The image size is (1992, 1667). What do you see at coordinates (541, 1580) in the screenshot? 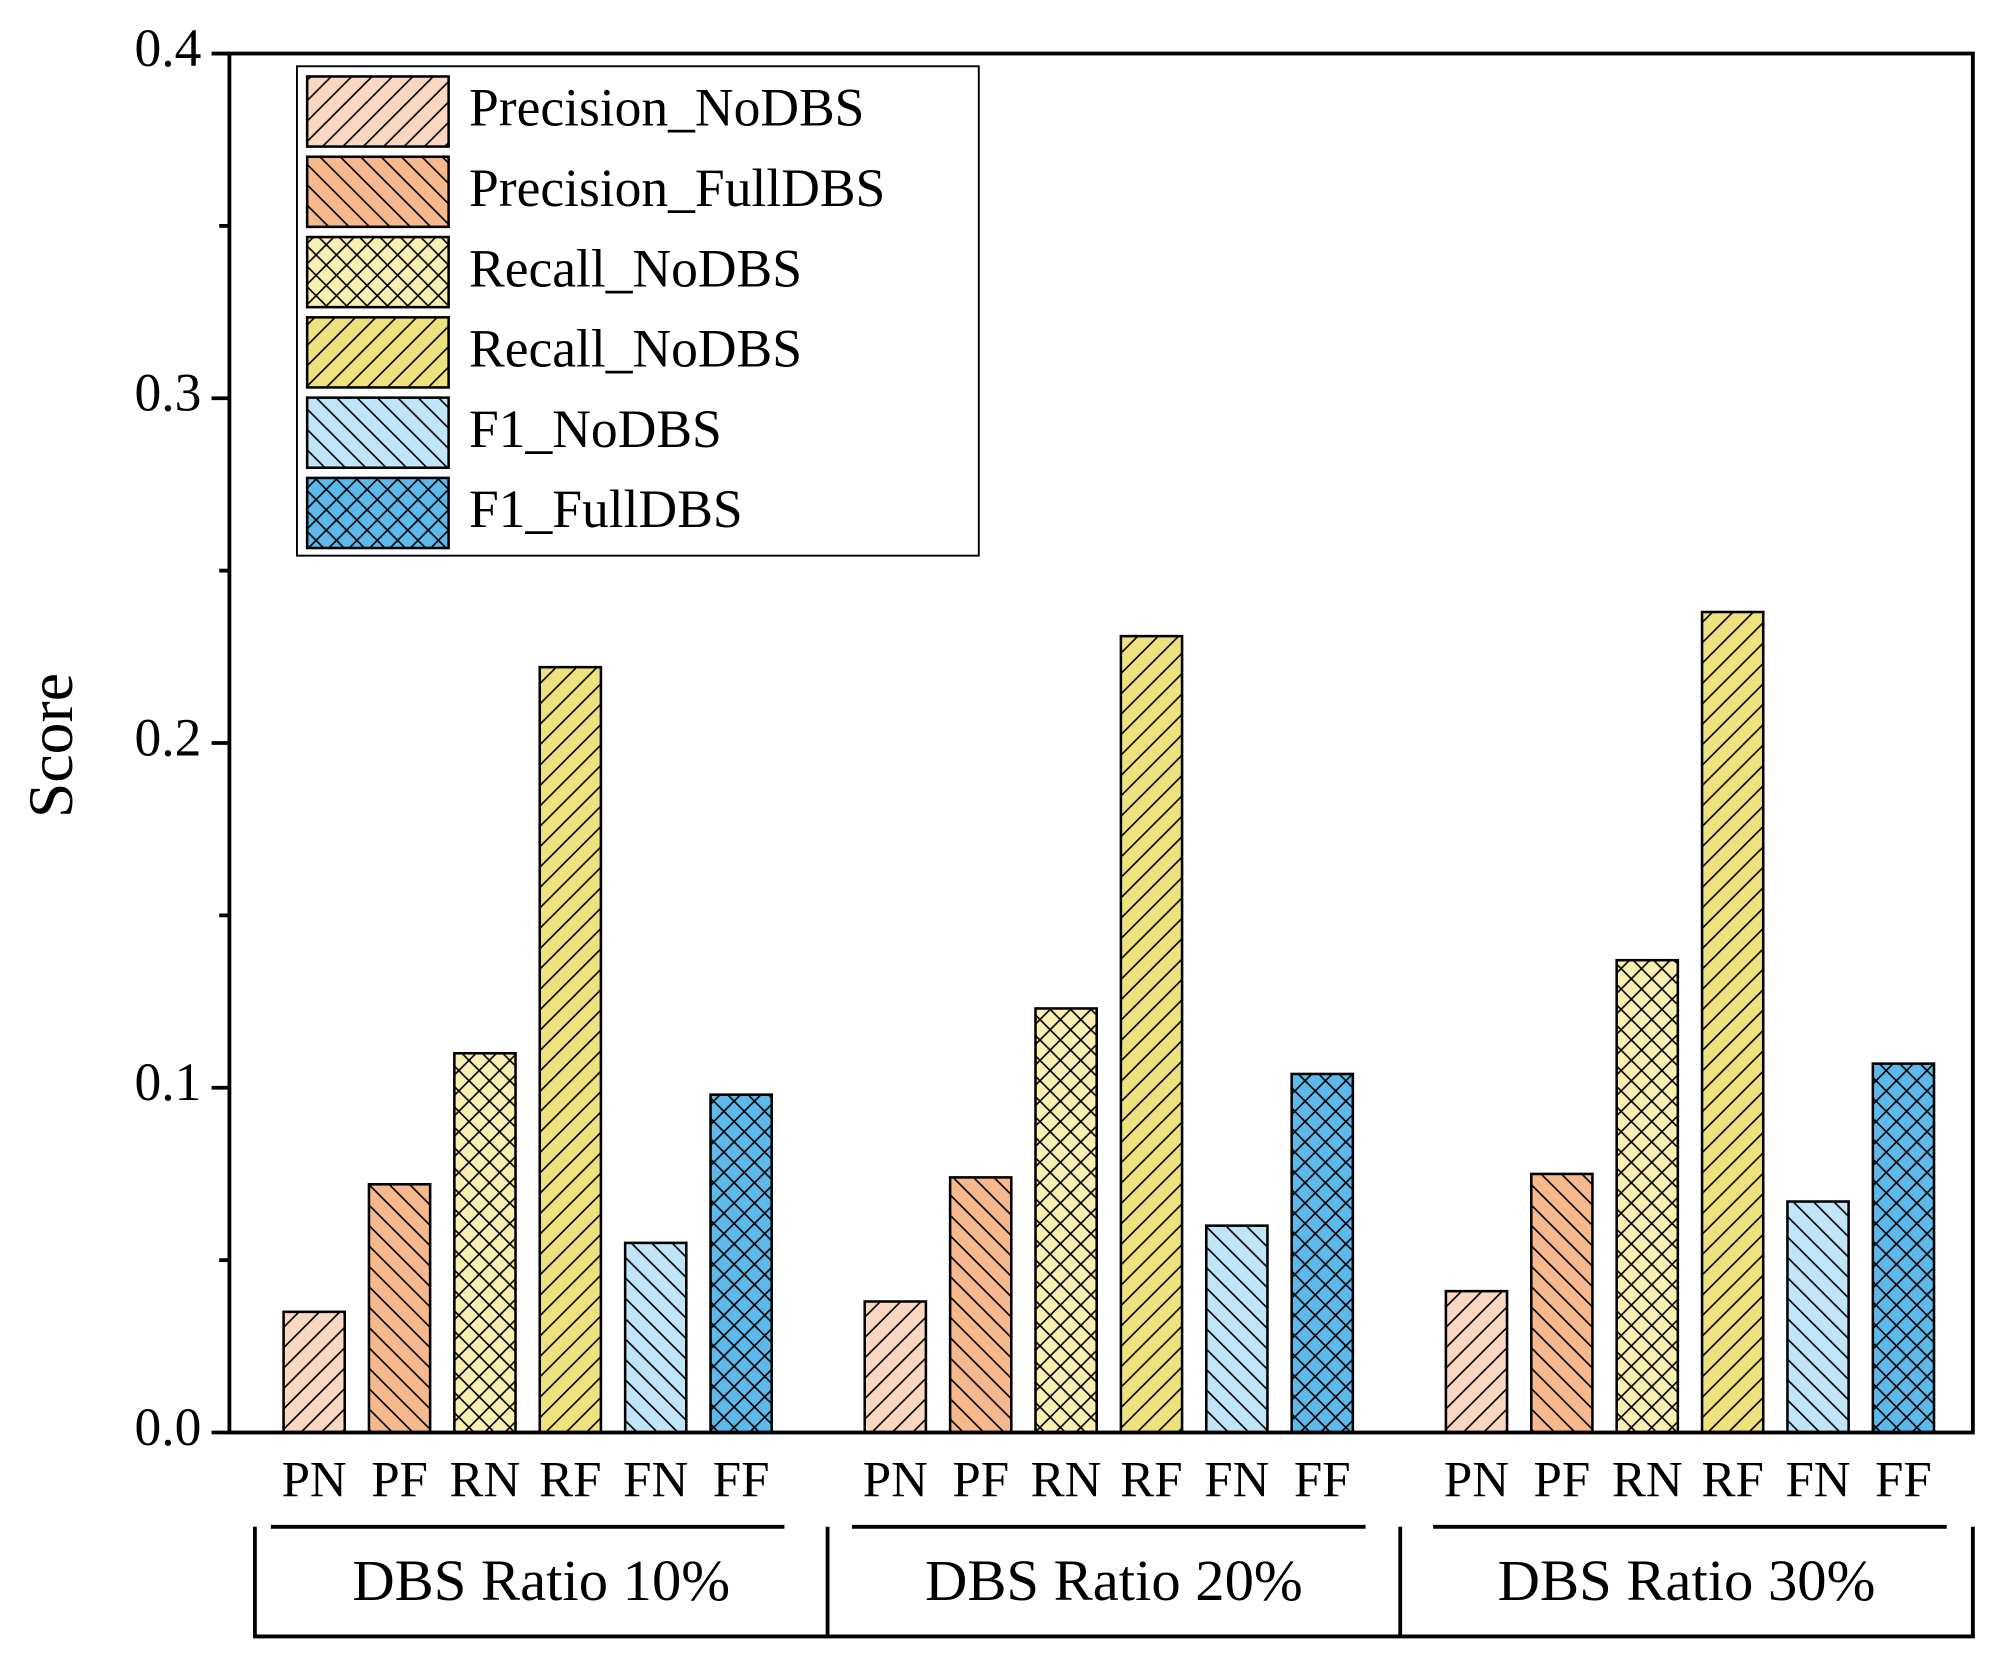
I see `x-tick-label: DBS Ratio 10%` at bounding box center [541, 1580].